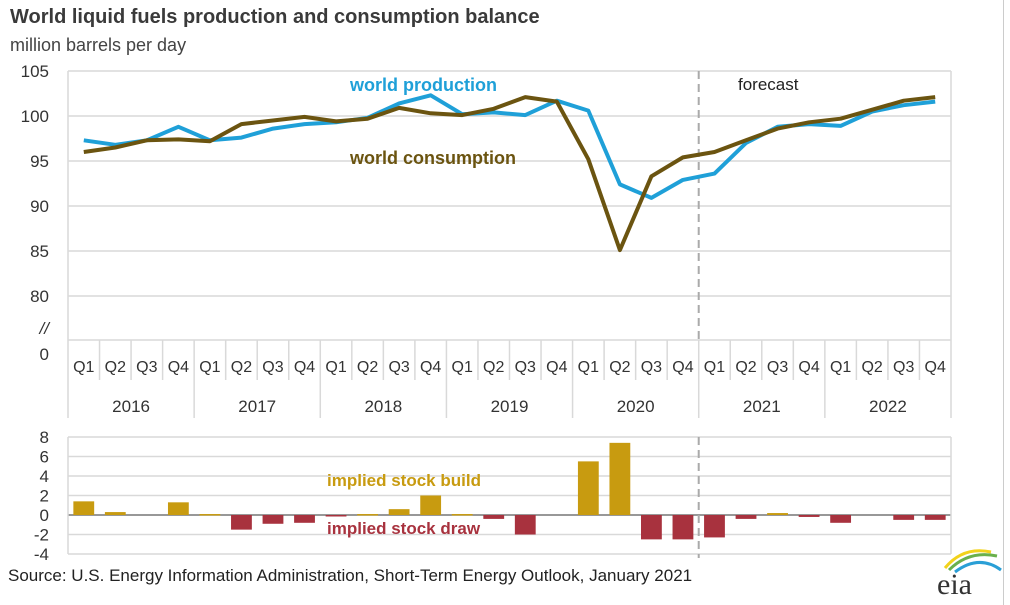 This screenshot has height=605, width=1010. What do you see at coordinates (41, 535) in the screenshot?
I see `y-tick-label: -2` at bounding box center [41, 535].